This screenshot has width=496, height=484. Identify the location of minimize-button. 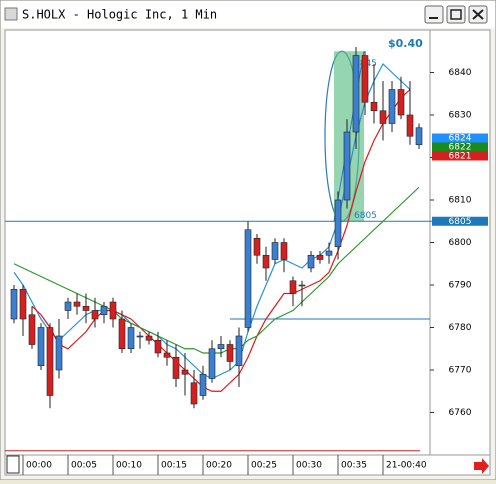
(434, 14).